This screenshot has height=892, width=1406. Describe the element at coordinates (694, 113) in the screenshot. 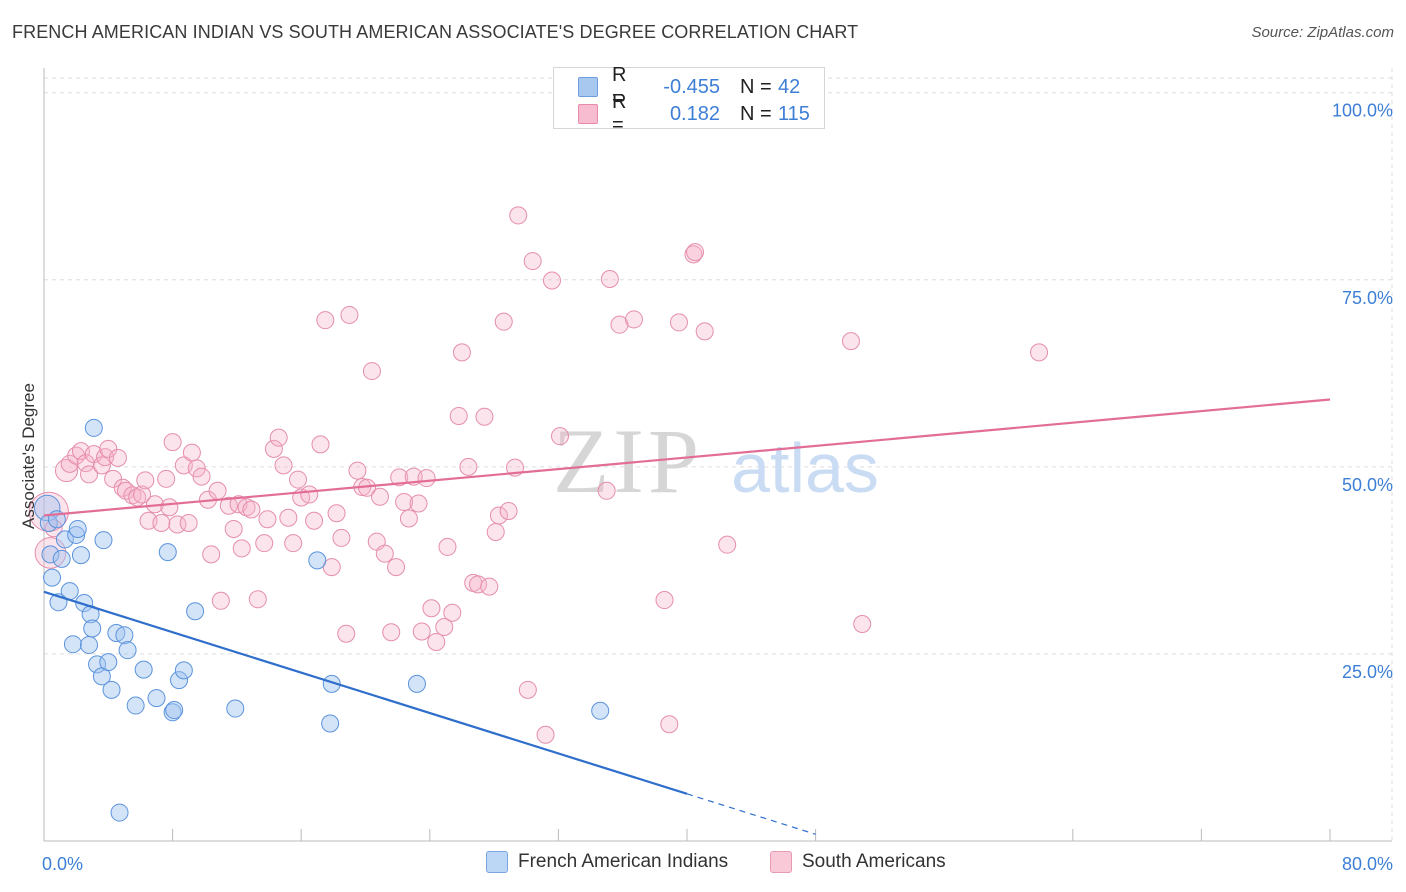

I see `stats-row-south-americans: R = 0.182 N = 115` at that location.